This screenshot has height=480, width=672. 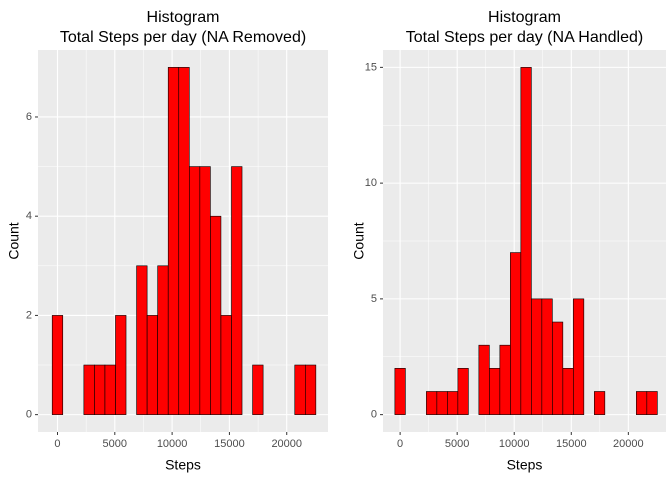 What do you see at coordinates (374, 299) in the screenshot?
I see `y-tick-label: 5` at bounding box center [374, 299].